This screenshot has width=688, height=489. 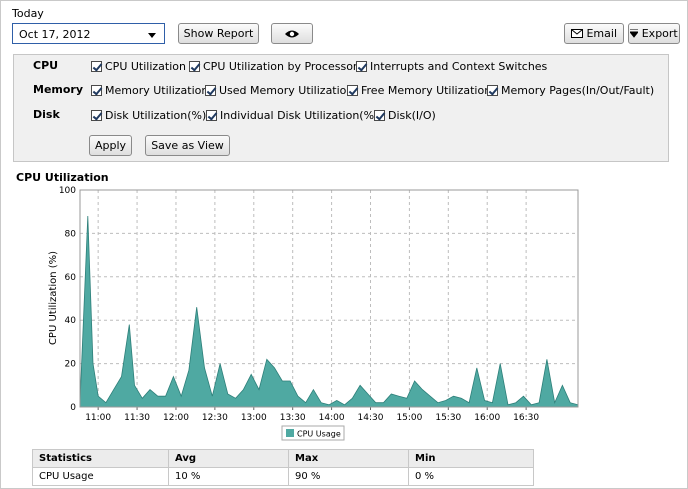 What do you see at coordinates (471, 476) in the screenshot?
I see `table-cell: 0 %` at bounding box center [471, 476].